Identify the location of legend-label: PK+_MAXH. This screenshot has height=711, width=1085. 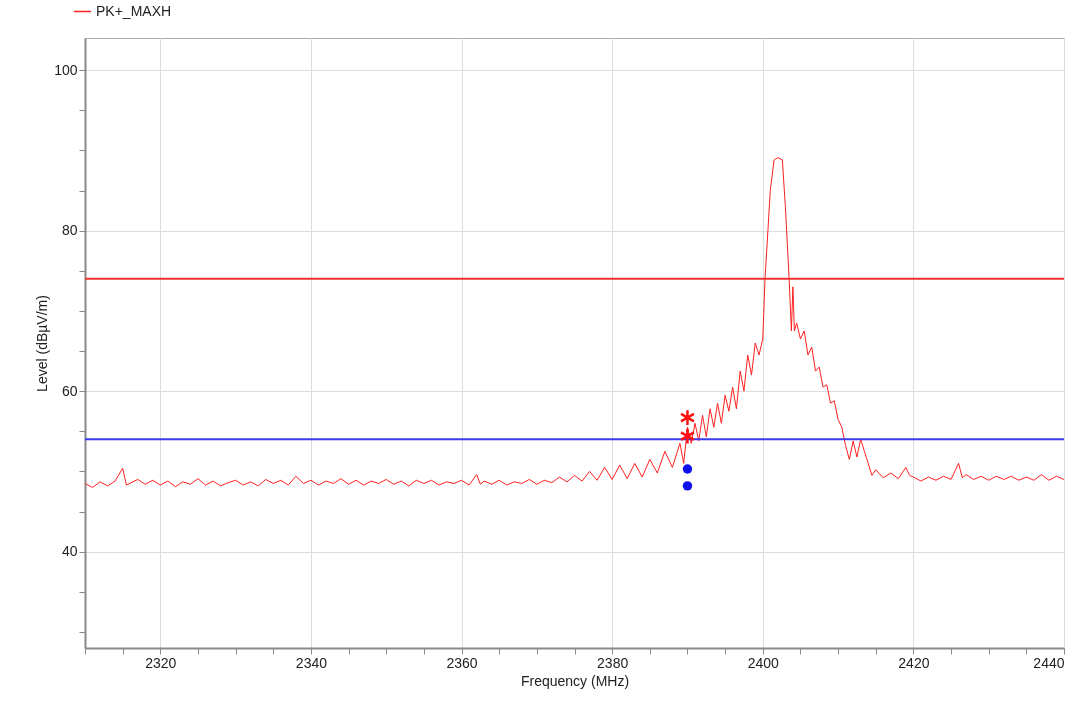
(134, 10).